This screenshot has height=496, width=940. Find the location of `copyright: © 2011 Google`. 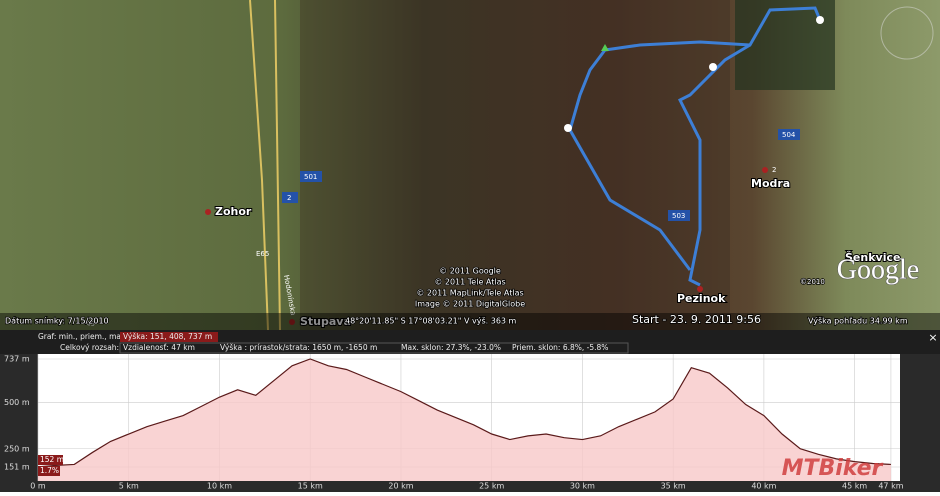

copyright: © 2011 Google is located at coordinates (470, 271).